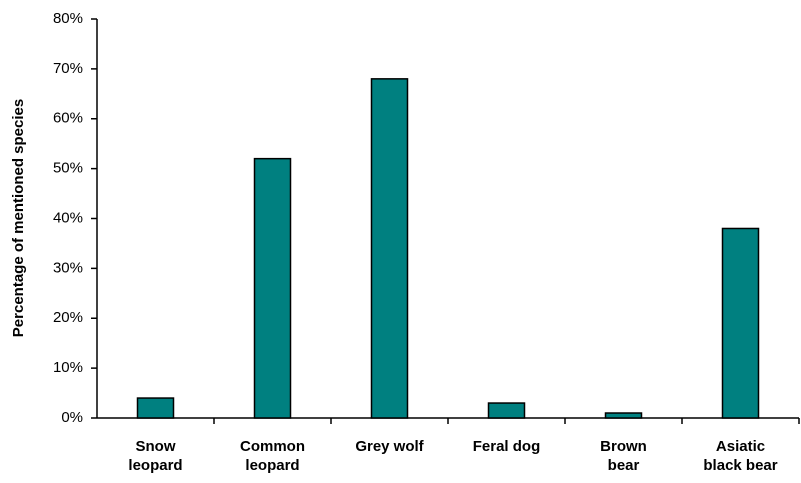 This screenshot has height=483, width=801. What do you see at coordinates (68, 68) in the screenshot?
I see `y-tick-label: 70%` at bounding box center [68, 68].